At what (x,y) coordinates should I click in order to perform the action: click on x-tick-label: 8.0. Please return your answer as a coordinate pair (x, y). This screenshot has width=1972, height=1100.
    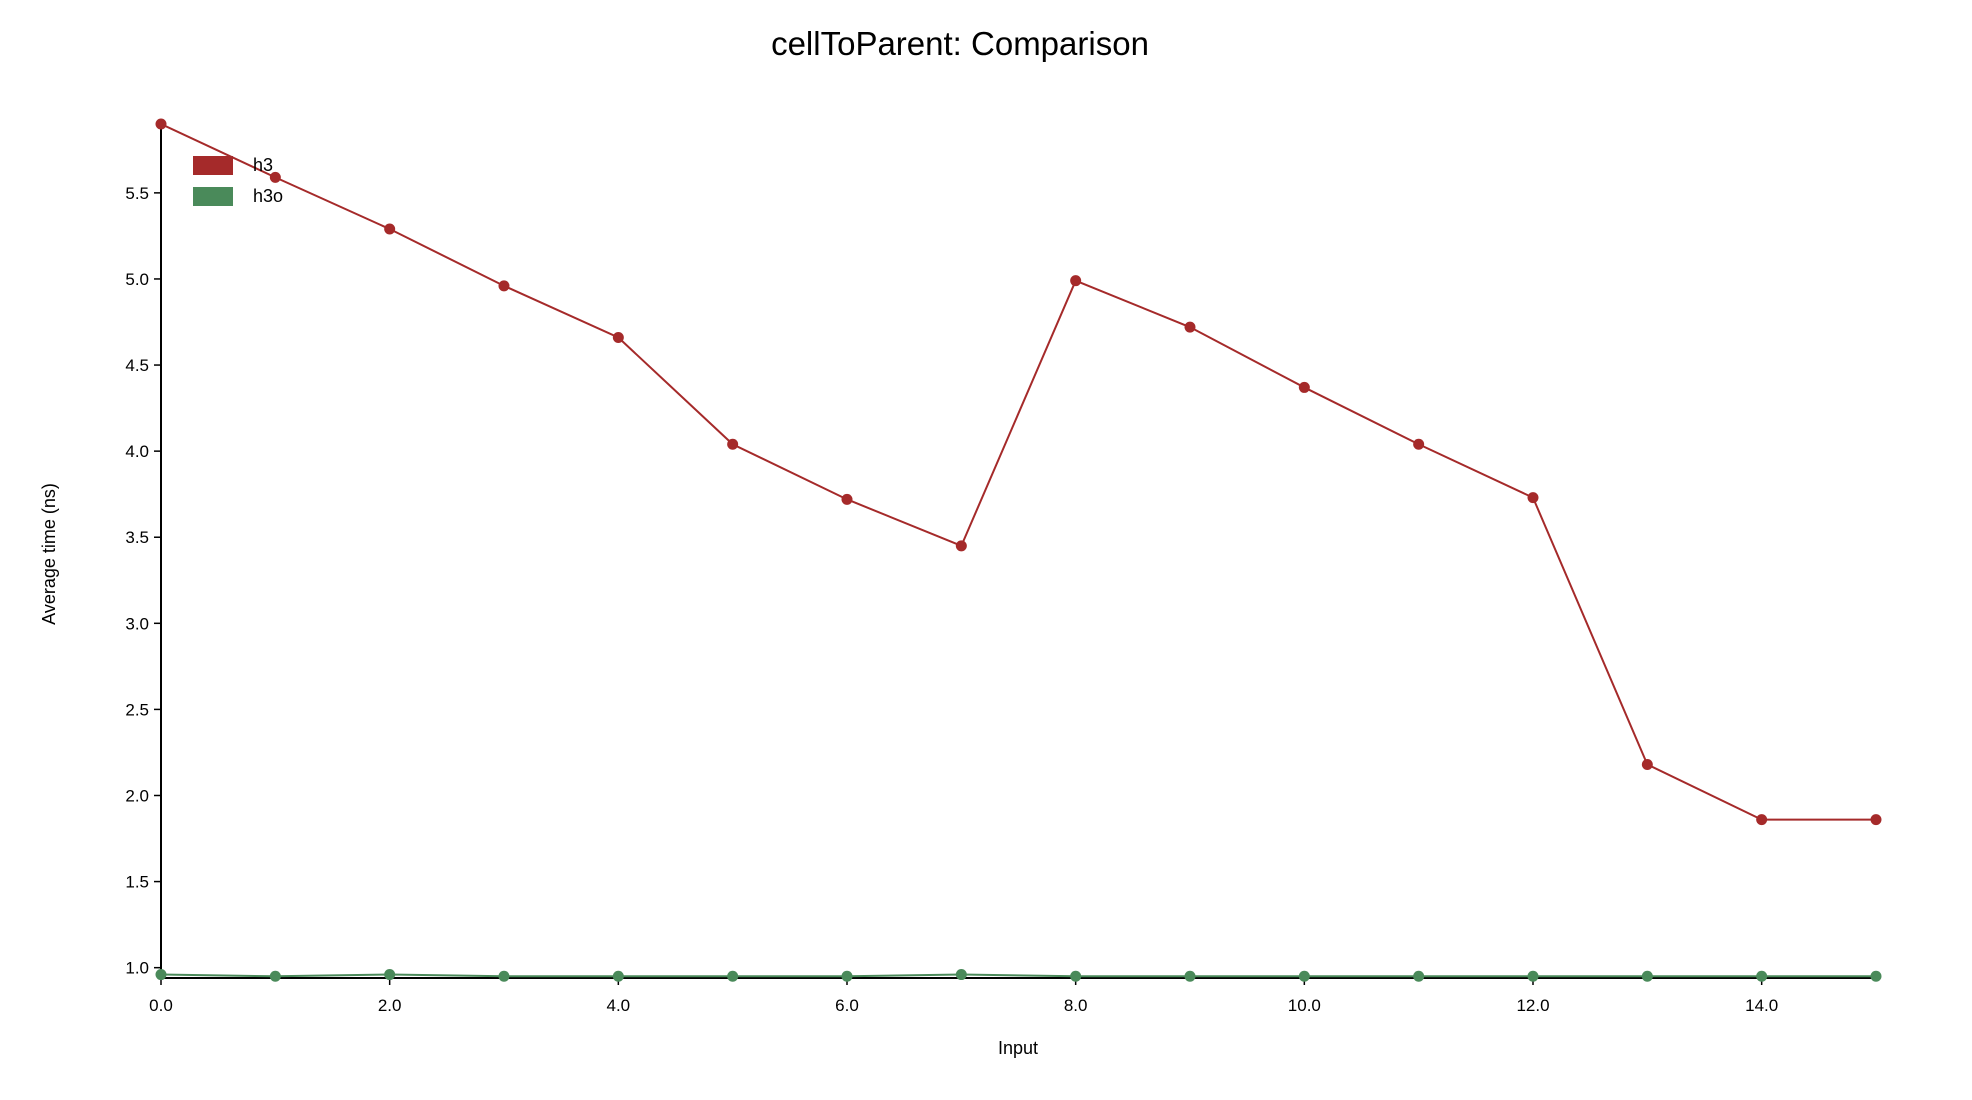
    Looking at the image, I should click on (1076, 1005).